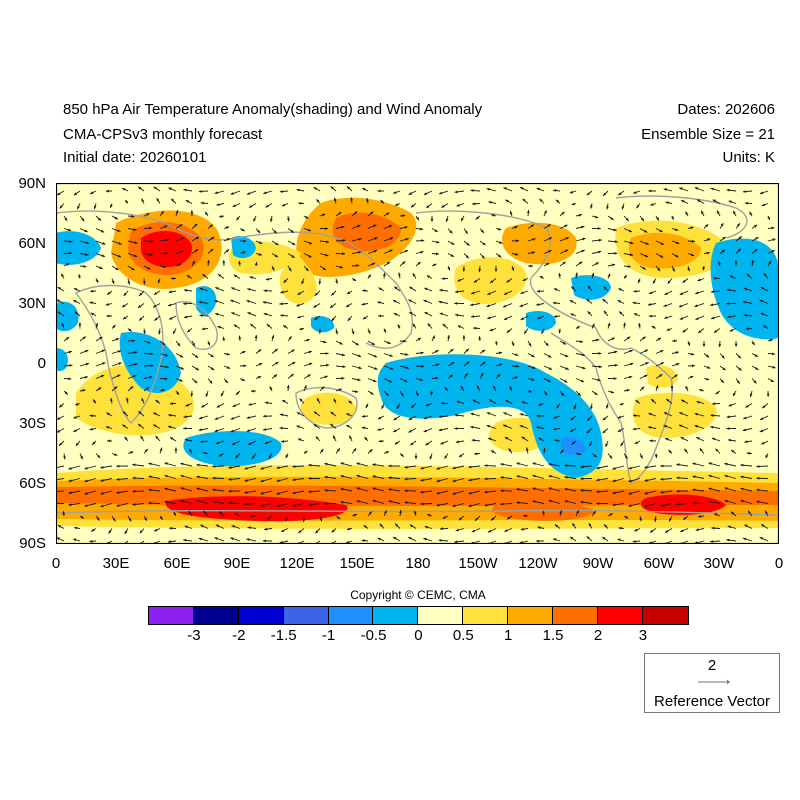  Describe the element at coordinates (32, 183) in the screenshot. I see `lat-label-90n: 90N` at that location.